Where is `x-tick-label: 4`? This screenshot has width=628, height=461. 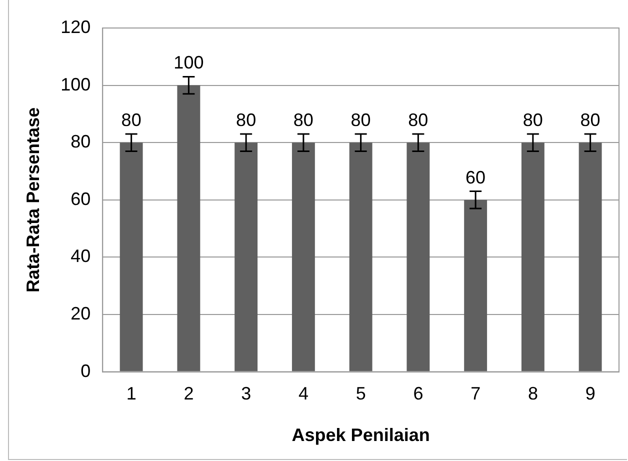
x-tick-label: 4 is located at coordinates (303, 394).